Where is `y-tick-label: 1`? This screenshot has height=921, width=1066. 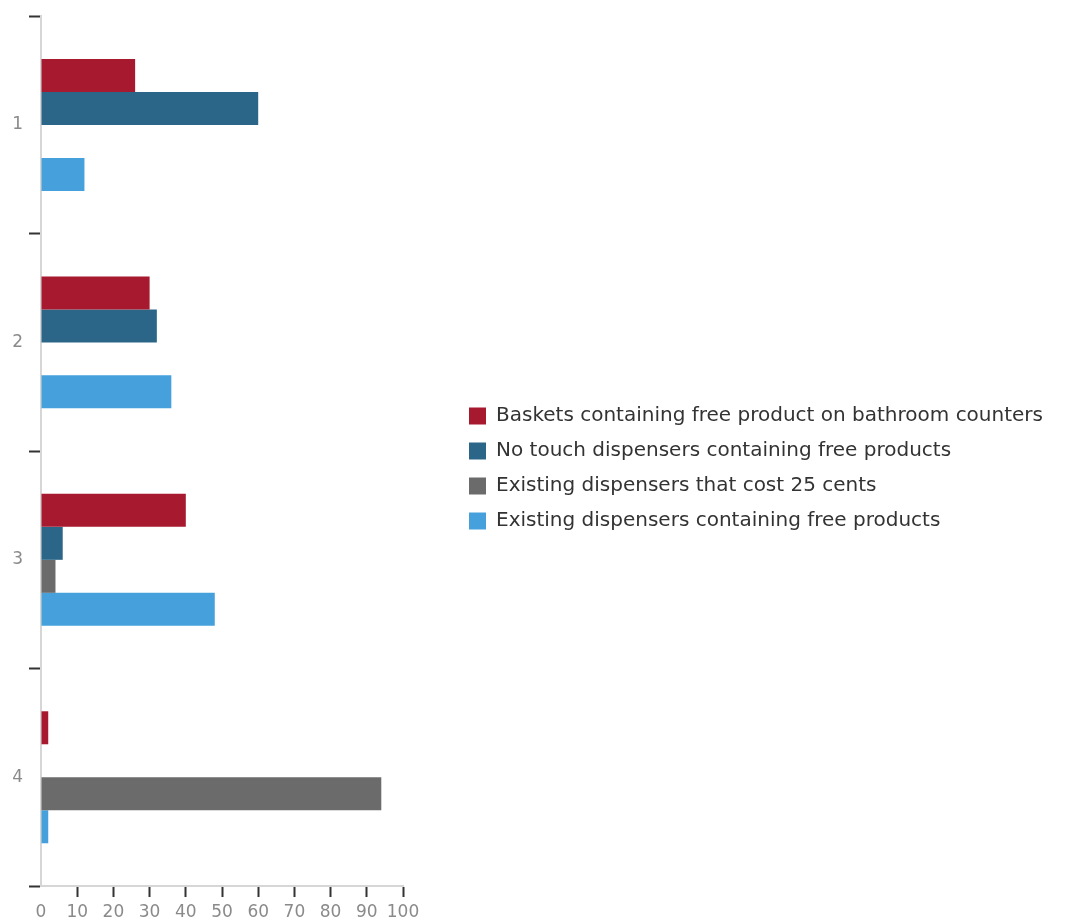
y-tick-label: 1 is located at coordinates (17, 123).